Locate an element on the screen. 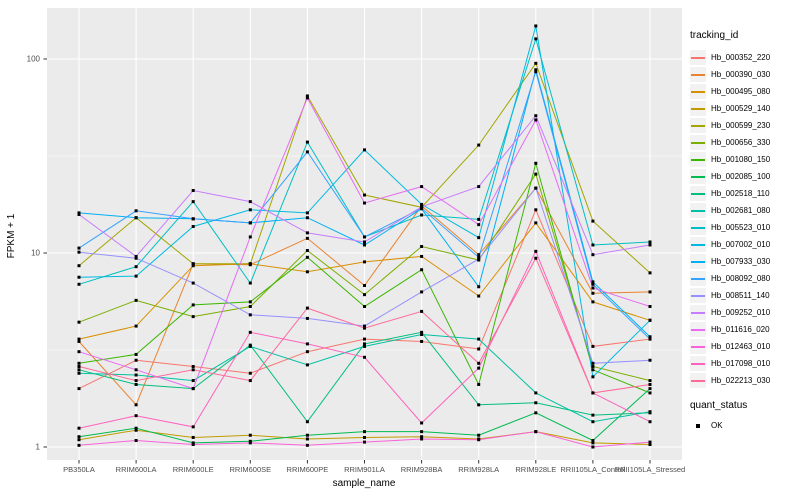 Image resolution: width=800 pixels, height=500 pixels. legend-item-label: Hb_001080_150 is located at coordinates (741, 159).